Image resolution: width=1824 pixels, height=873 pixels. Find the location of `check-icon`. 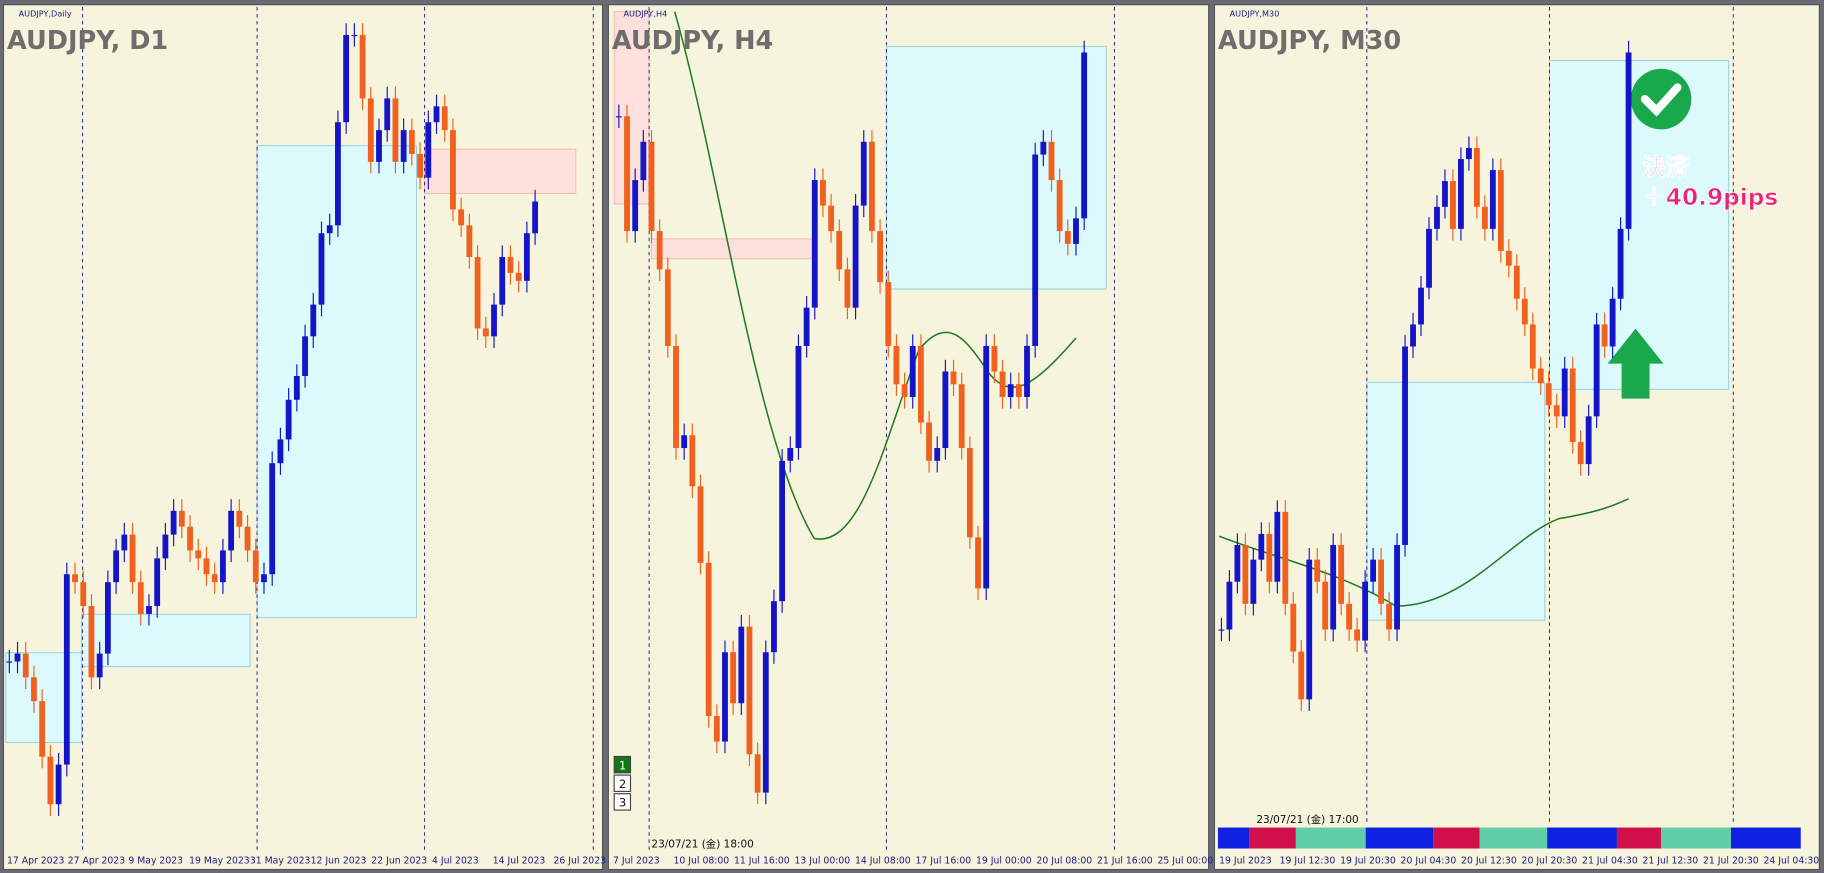

check-icon is located at coordinates (1661, 99).